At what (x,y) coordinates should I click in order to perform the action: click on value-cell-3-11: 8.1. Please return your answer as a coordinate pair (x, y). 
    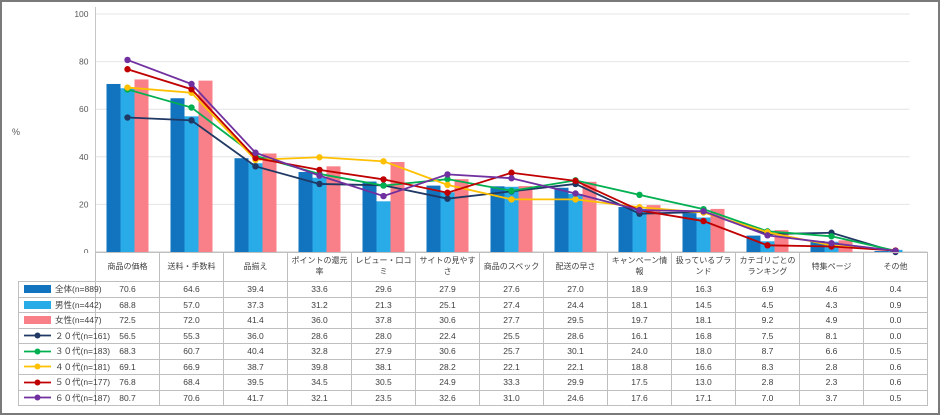
    Looking at the image, I should click on (831, 335).